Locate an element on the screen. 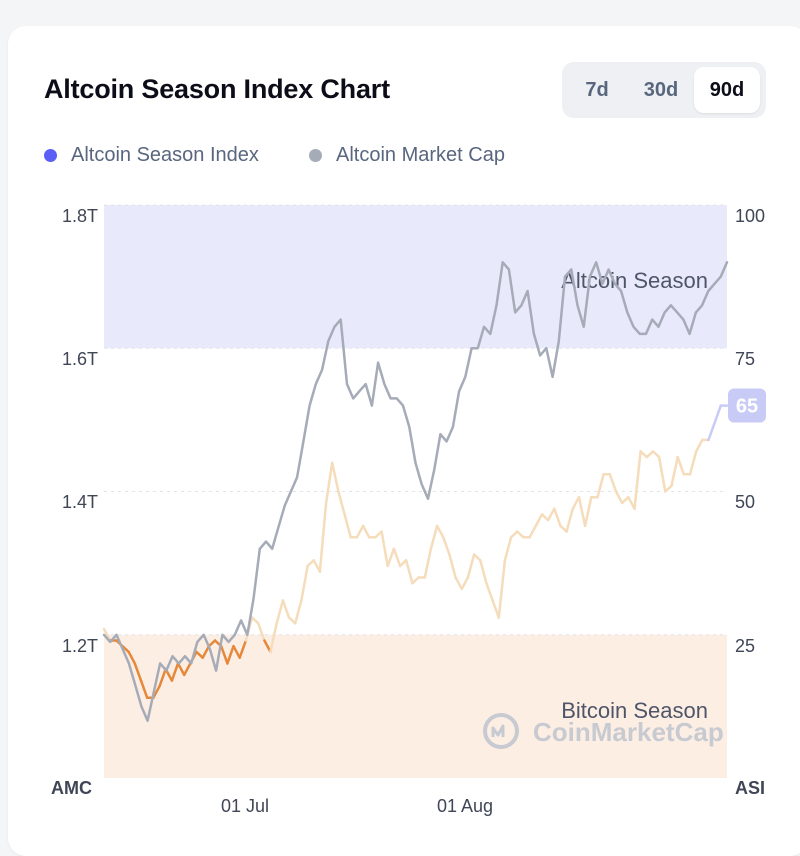 The height and width of the screenshot is (856, 800). bitcoin-season-region is located at coordinates (415, 706).